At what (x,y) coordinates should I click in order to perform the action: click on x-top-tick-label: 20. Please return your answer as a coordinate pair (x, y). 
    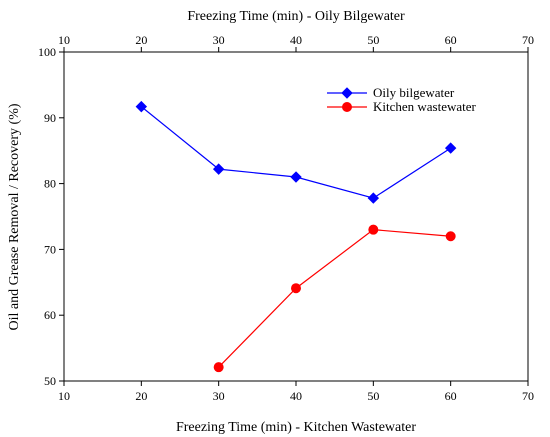
    Looking at the image, I should click on (141, 40).